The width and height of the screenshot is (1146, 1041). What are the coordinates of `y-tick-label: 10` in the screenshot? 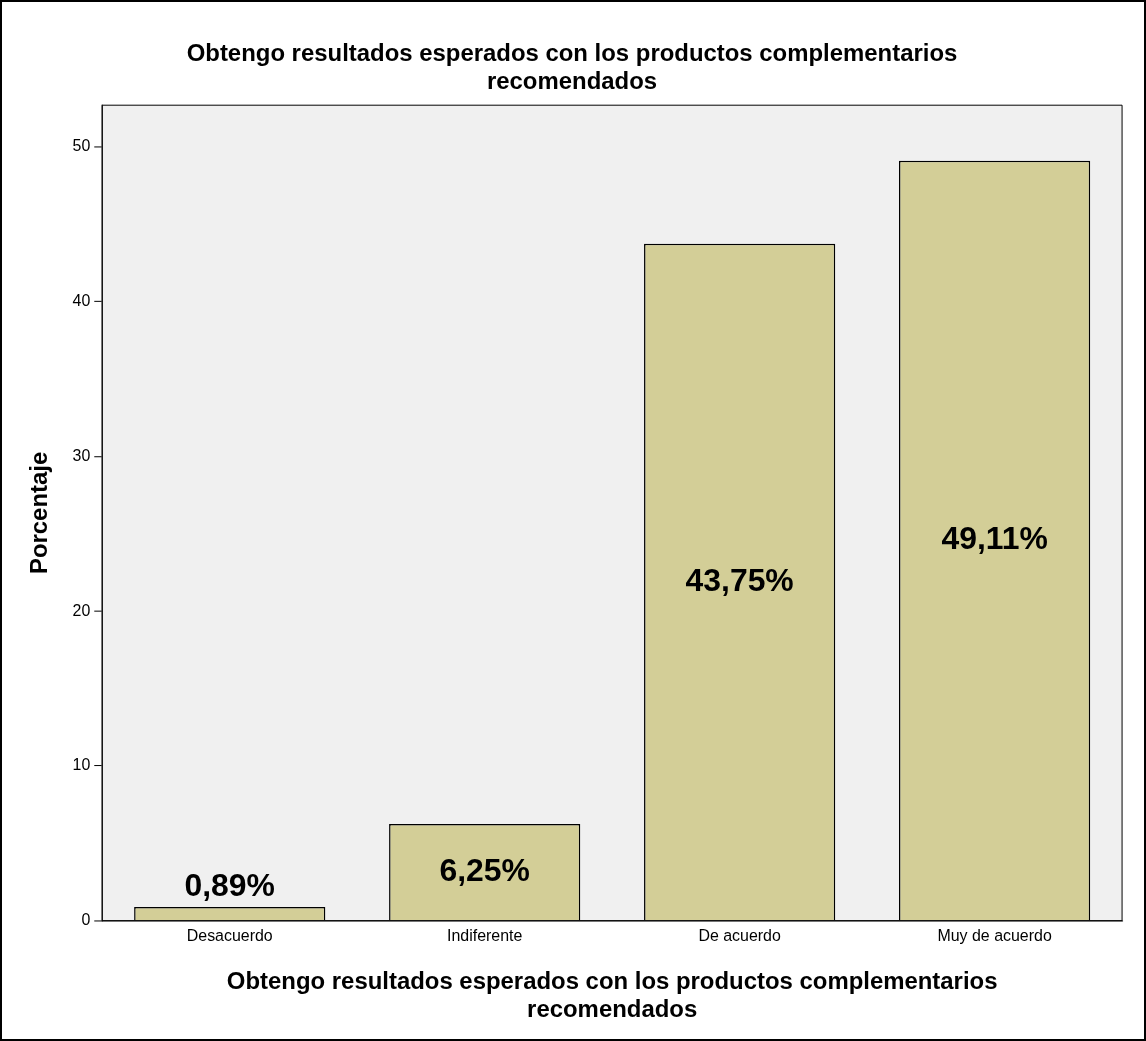 It's located at (81, 765).